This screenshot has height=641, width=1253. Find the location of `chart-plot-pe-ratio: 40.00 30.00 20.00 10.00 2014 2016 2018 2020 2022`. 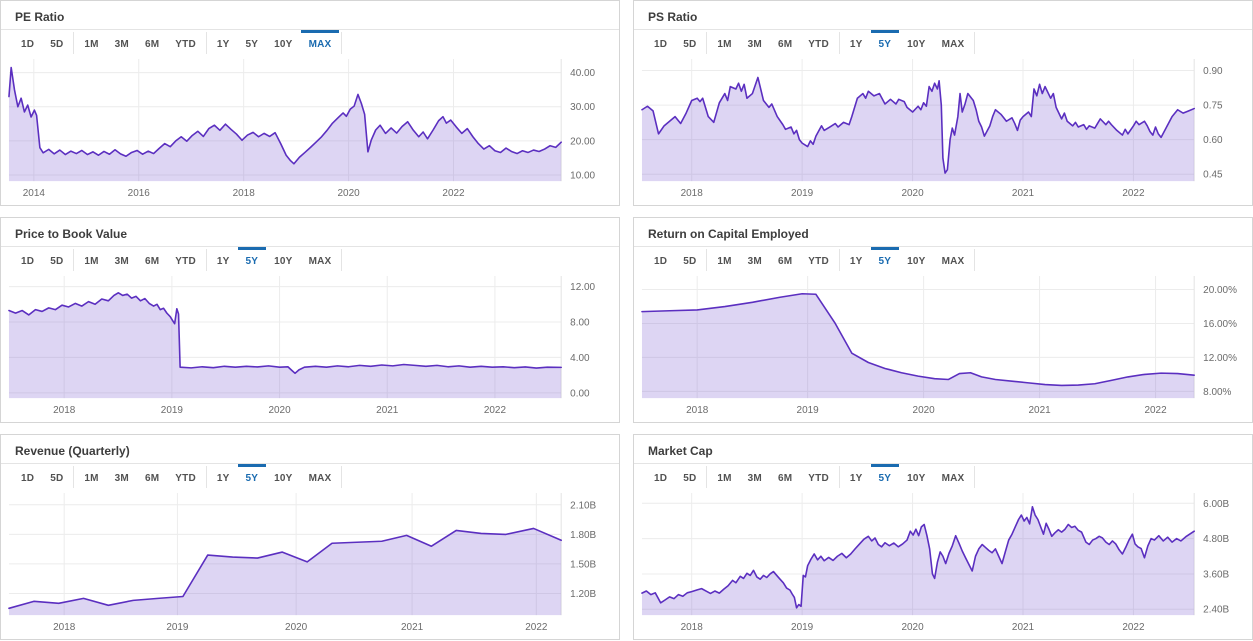

chart-plot-pe-ratio: 40.00 30.00 20.00 10.00 2014 2016 2018 2020 2022 is located at coordinates (310, 130).